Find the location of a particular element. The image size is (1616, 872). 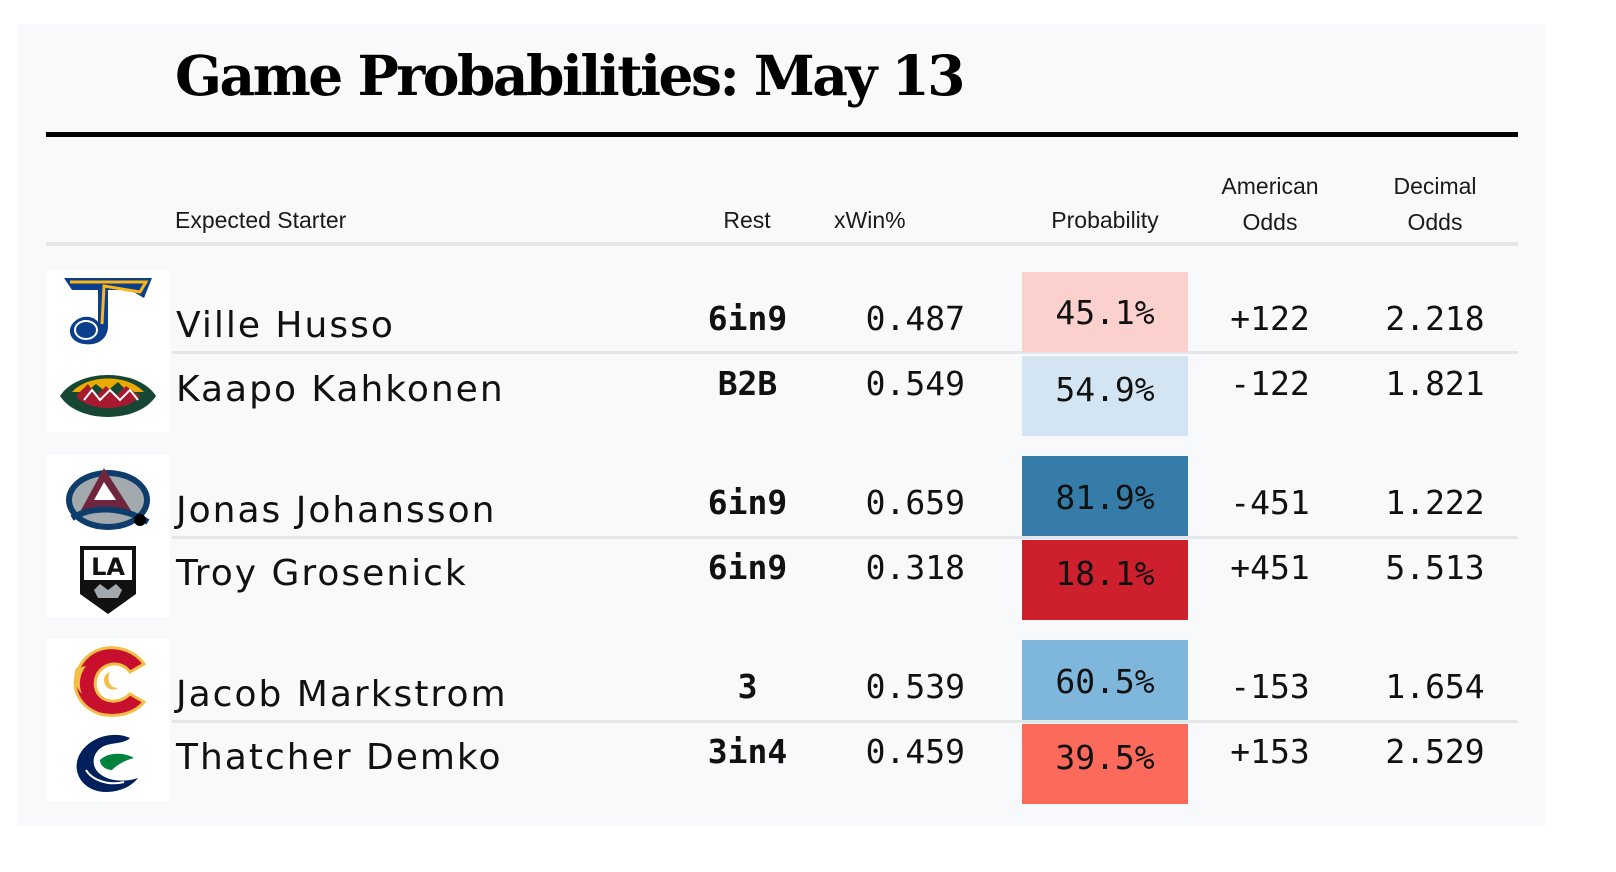

xwin-value: 0.459 is located at coordinates (915, 751).